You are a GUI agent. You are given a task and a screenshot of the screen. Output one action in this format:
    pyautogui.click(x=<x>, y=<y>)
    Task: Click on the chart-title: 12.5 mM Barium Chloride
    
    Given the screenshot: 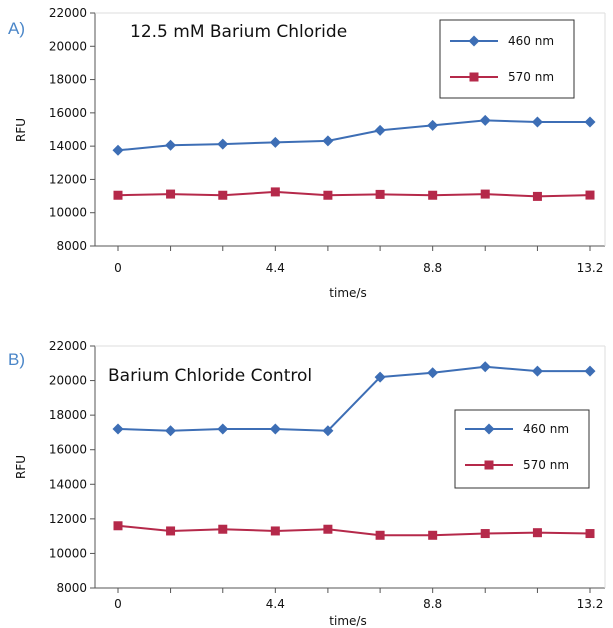 What is the action you would take?
    pyautogui.click(x=238, y=32)
    